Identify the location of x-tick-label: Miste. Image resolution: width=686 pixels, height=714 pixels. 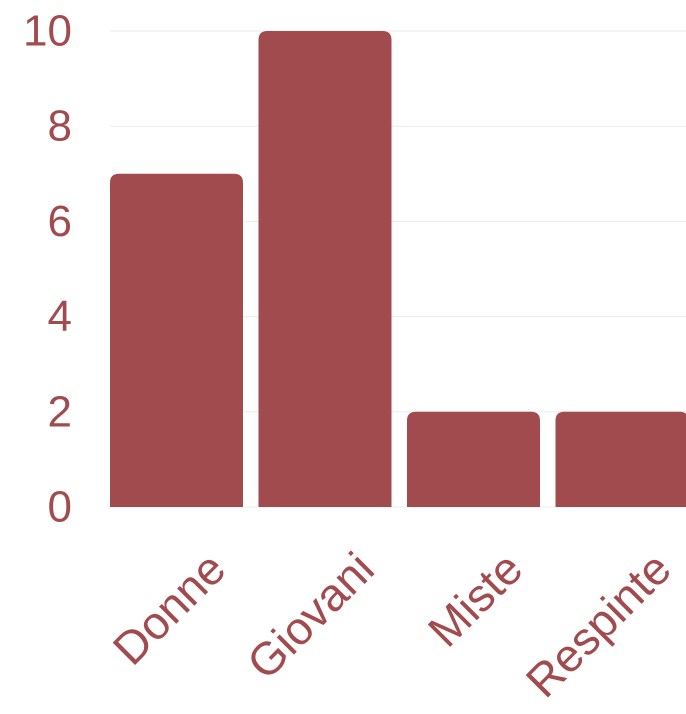
(475, 599).